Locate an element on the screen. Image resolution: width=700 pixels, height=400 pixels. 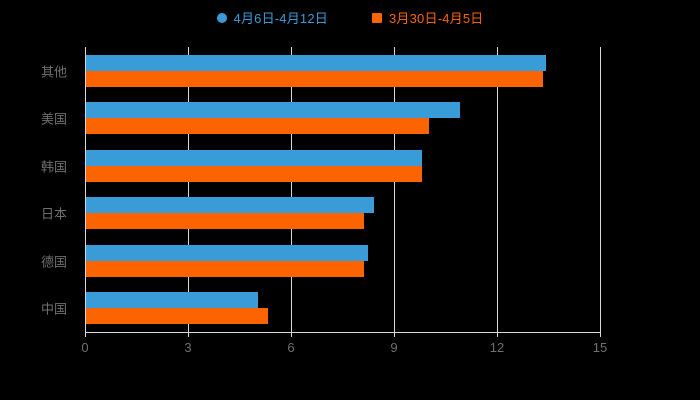
x-axis-line is located at coordinates (343, 332).